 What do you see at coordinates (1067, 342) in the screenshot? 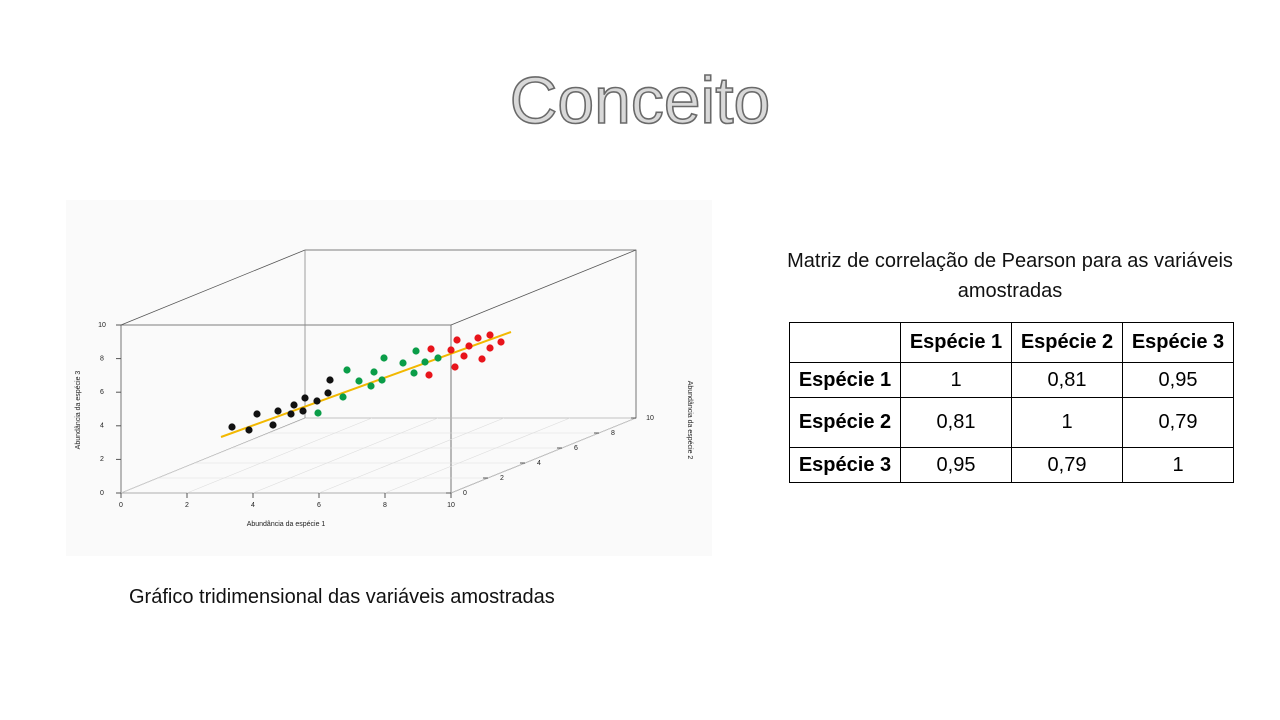
I see `column-header: Espécie 2` at bounding box center [1067, 342].